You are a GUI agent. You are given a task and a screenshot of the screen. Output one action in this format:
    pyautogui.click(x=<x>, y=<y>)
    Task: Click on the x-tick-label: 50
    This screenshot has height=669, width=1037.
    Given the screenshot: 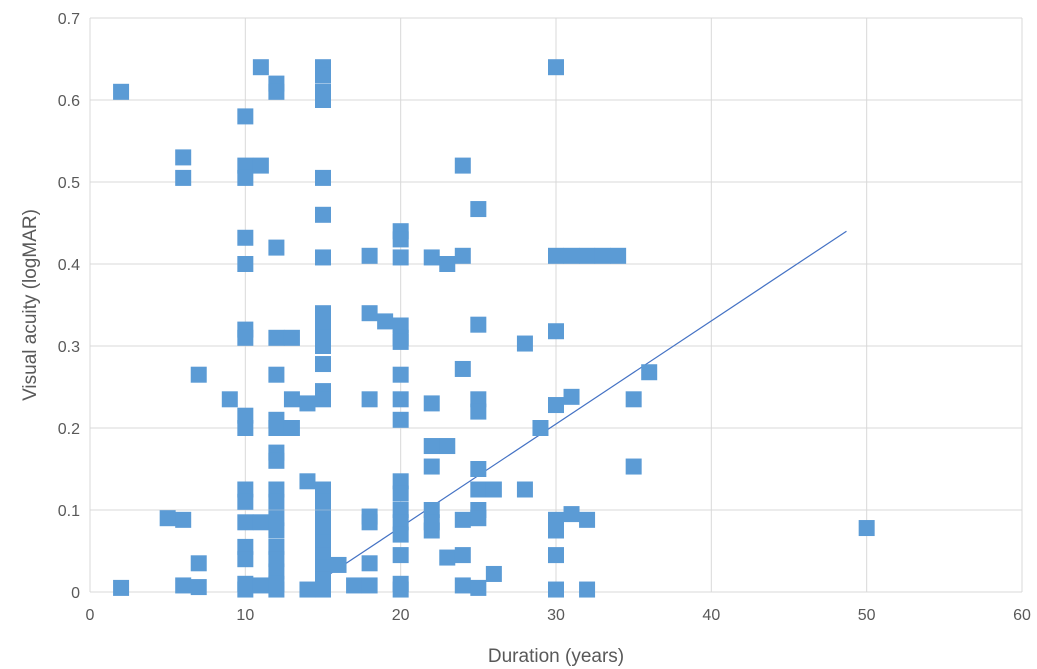 What is the action you would take?
    pyautogui.click(x=867, y=615)
    